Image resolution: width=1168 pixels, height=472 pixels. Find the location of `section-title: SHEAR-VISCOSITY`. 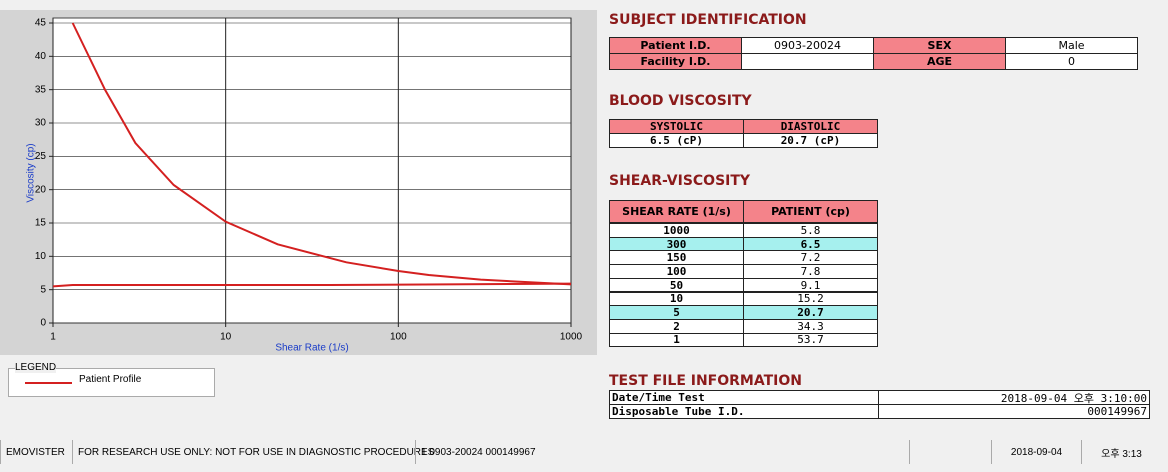

section-title: SHEAR-VISCOSITY is located at coordinates (680, 181).